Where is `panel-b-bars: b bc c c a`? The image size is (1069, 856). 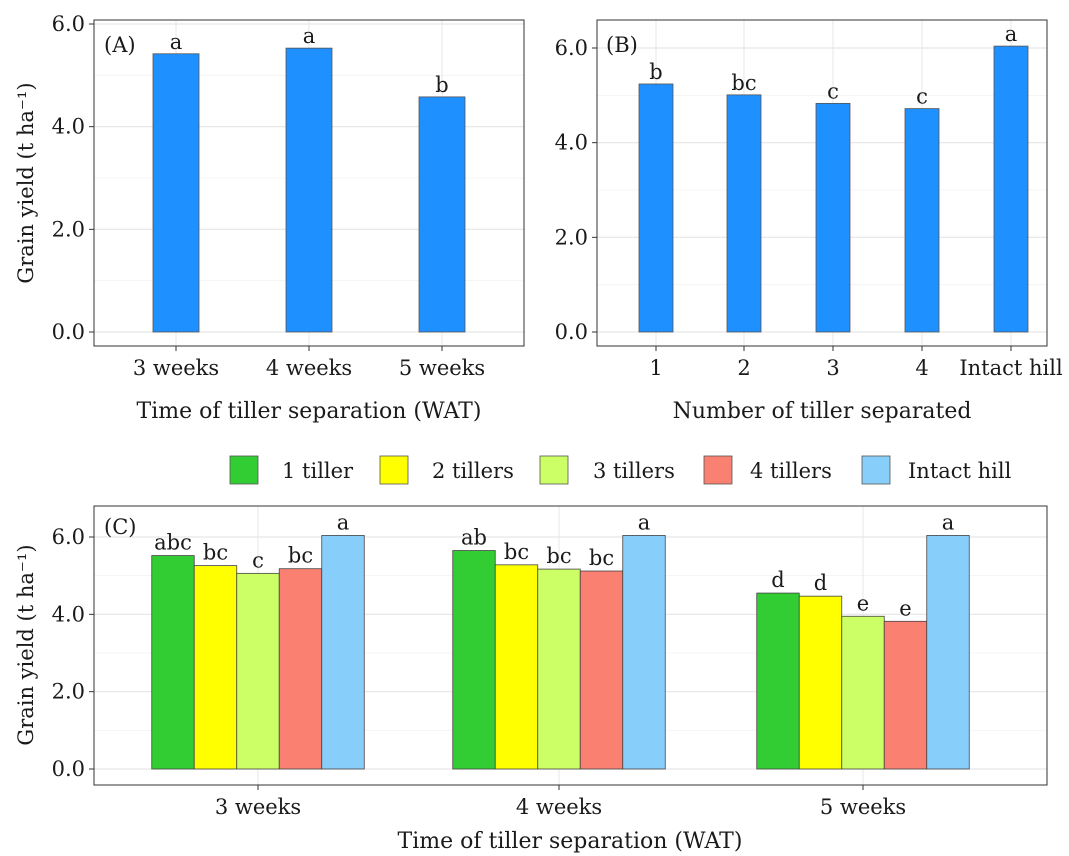 panel-b-bars: b bc c c a is located at coordinates (833, 177).